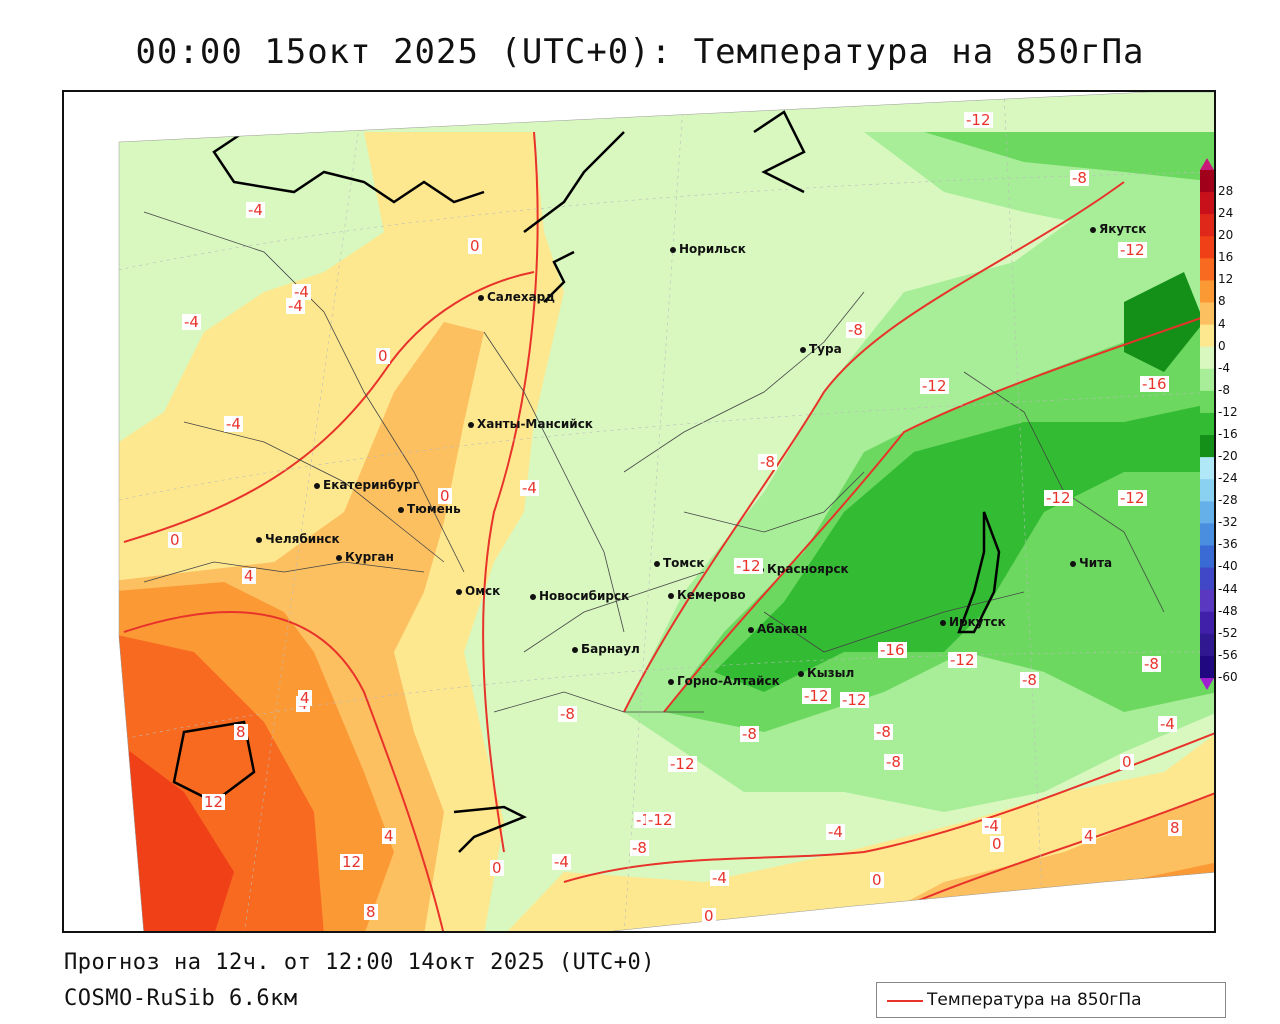 This screenshot has width=1280, height=1024. I want to click on colorbar-tick-label: 4, so click(1222, 323).